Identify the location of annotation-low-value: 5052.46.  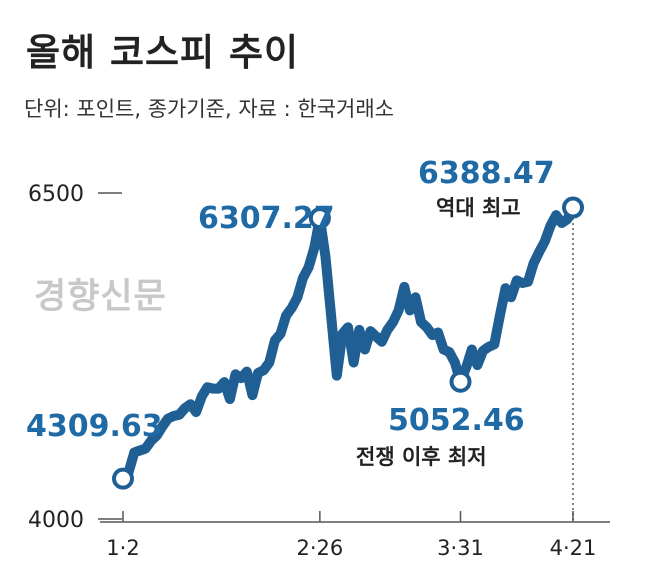
(456, 420).